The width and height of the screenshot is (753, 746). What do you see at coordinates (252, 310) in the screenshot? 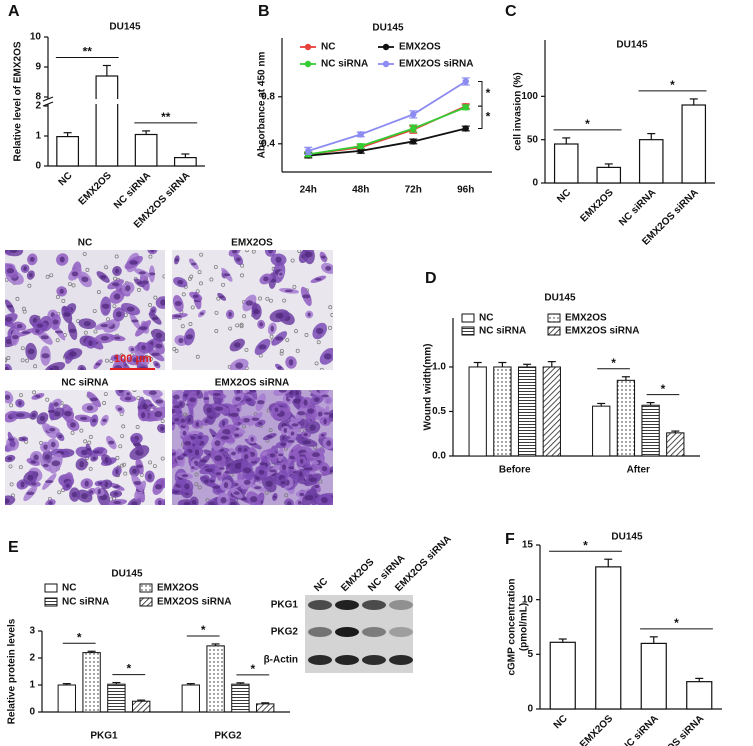
I see `micrograph` at bounding box center [252, 310].